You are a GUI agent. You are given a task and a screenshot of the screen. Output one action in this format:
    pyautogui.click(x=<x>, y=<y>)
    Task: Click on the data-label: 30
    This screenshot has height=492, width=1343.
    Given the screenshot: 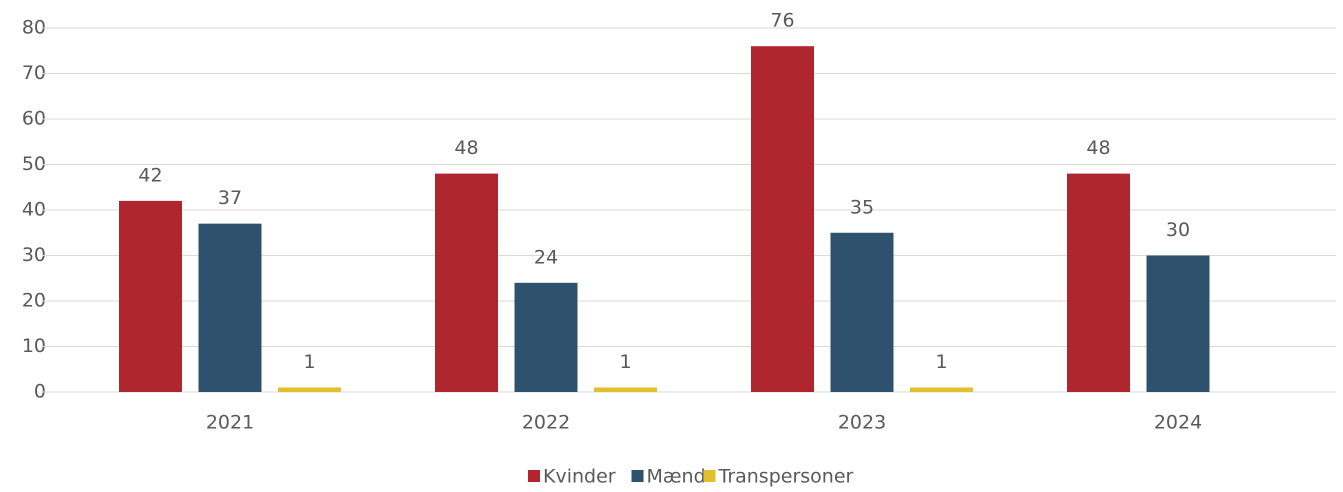 What is the action you would take?
    pyautogui.click(x=1178, y=230)
    